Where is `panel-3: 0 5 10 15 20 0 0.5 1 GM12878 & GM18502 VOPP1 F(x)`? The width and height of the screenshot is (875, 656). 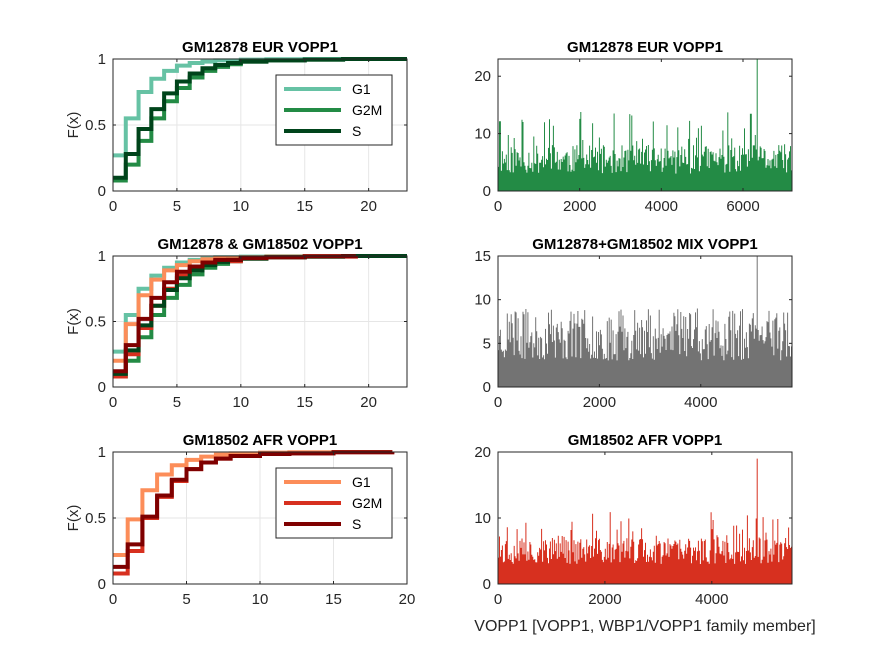 panel-3: 0 5 10 15 20 0 0.5 1 GM12878 & GM18502 VOPP1 F(x) is located at coordinates (236, 323).